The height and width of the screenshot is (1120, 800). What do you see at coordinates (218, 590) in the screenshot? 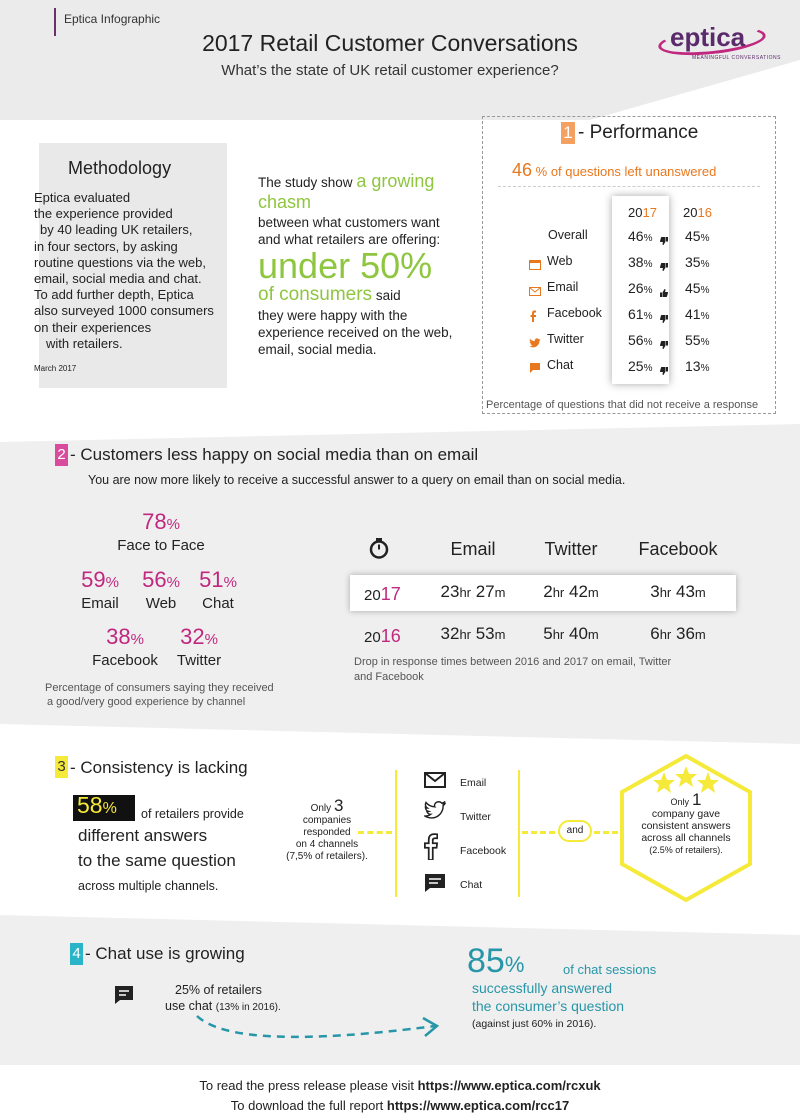
I see `experience-stat: 51% Chat` at bounding box center [218, 590].